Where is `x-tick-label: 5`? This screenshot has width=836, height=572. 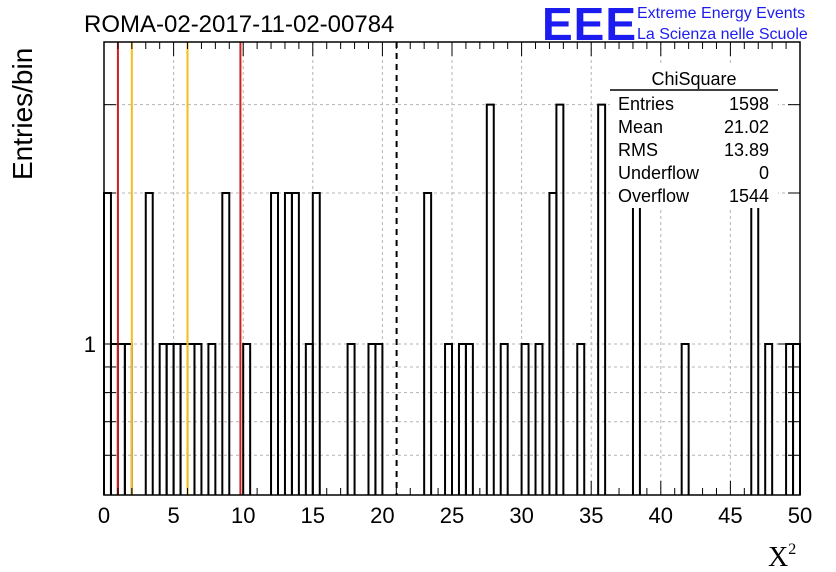
x-tick-label: 5 is located at coordinates (173, 515).